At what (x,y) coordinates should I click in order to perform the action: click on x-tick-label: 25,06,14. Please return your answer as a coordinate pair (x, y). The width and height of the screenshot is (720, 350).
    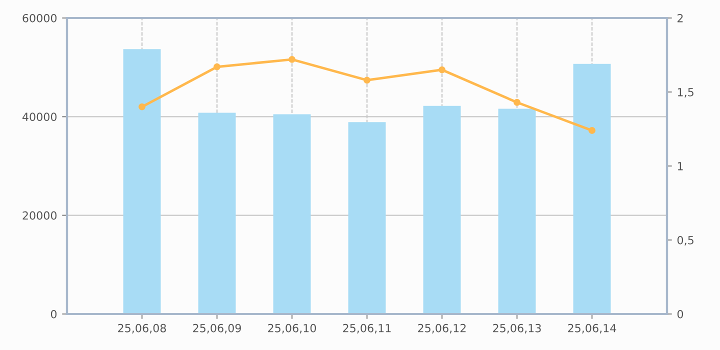
    Looking at the image, I should click on (592, 329).